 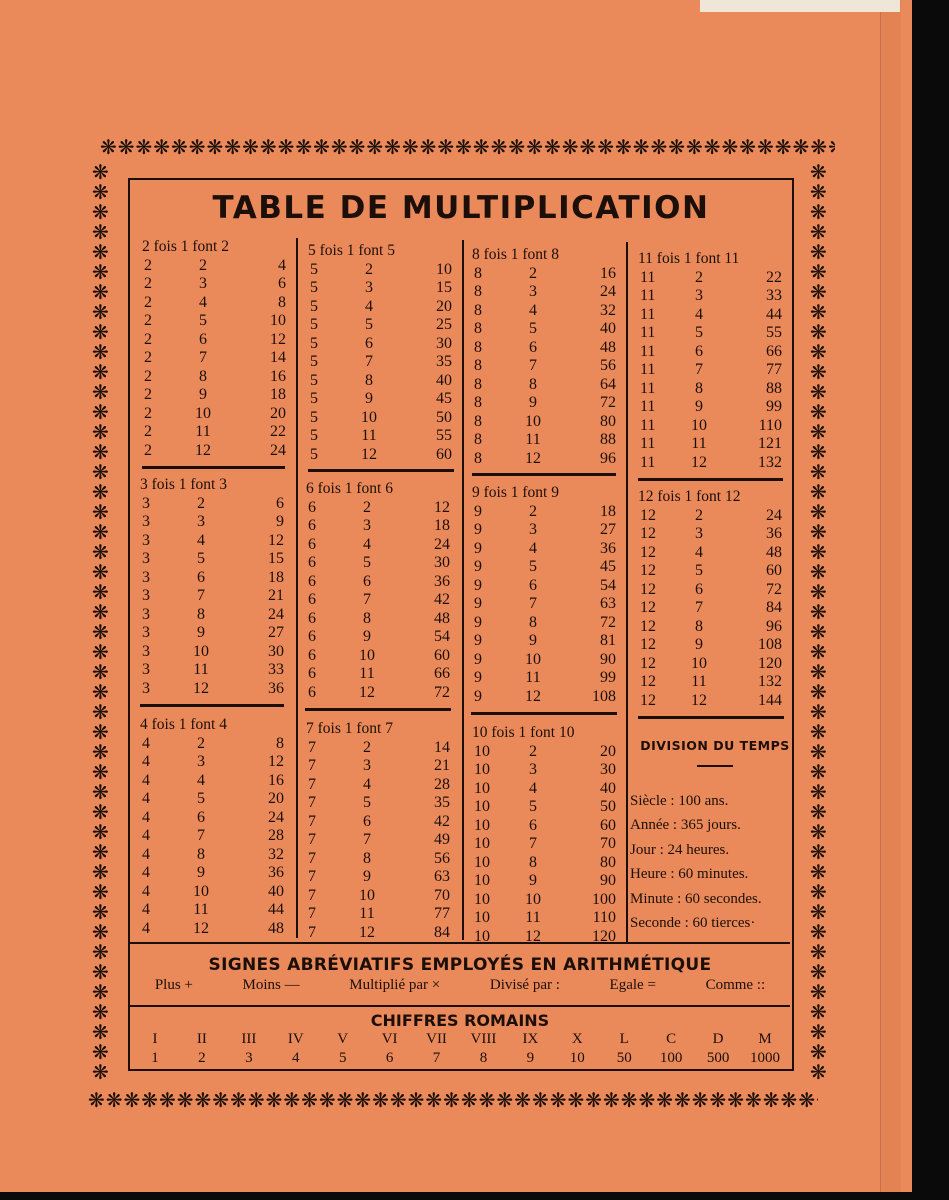 What do you see at coordinates (436, 1058) in the screenshot?
I see `arabic-value: 7` at bounding box center [436, 1058].